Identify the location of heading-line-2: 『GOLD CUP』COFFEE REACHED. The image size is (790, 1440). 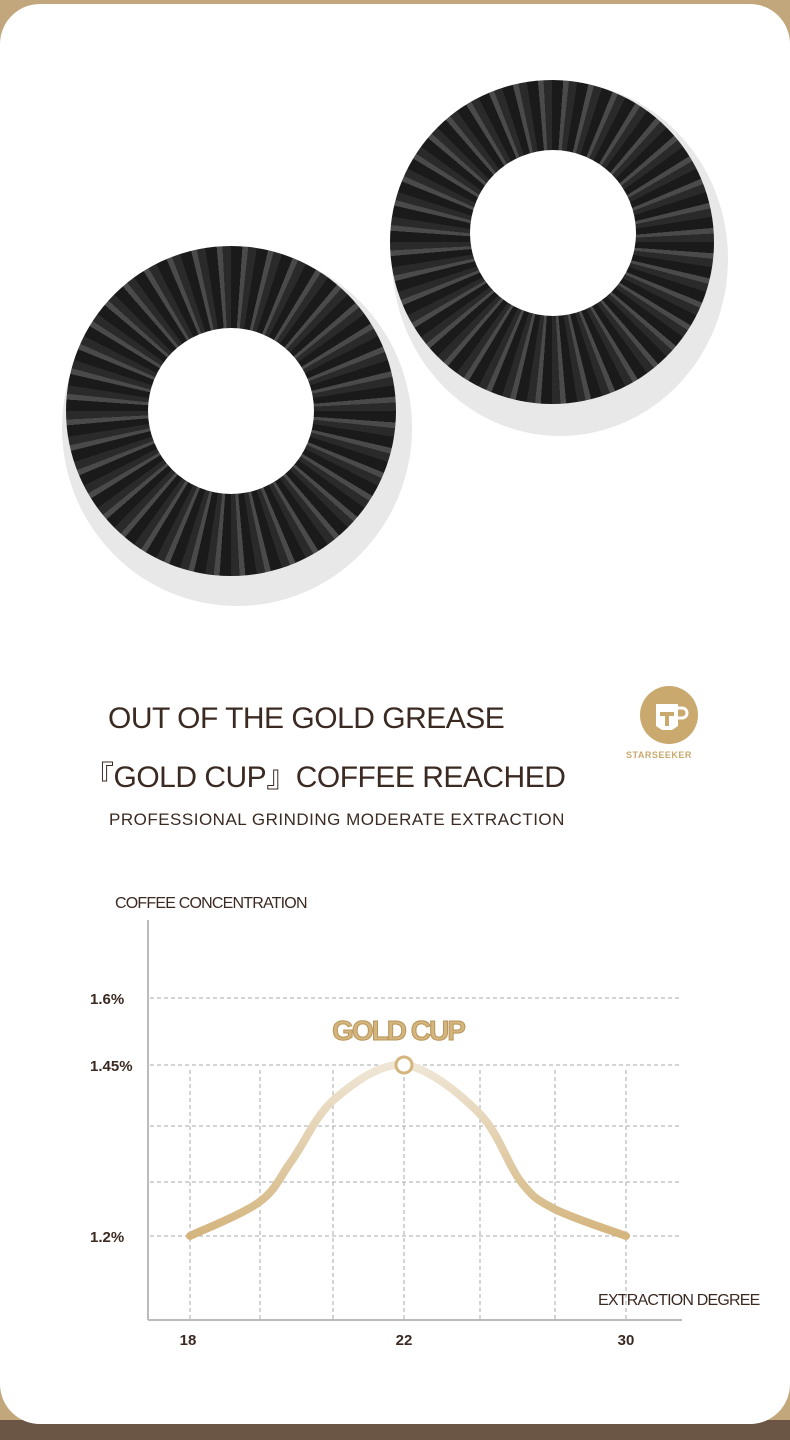
(325, 777).